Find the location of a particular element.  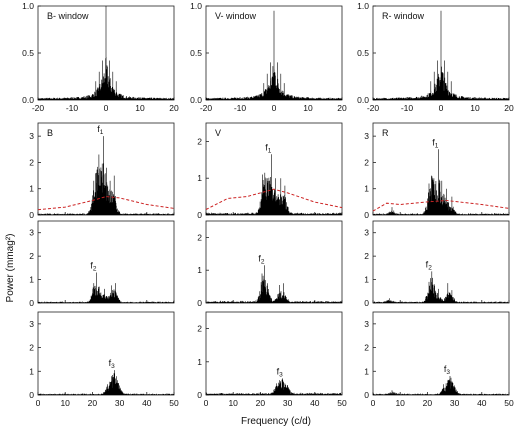

panel-R-1: 0 1 2 3 Rf1 is located at coordinates (437, 171).